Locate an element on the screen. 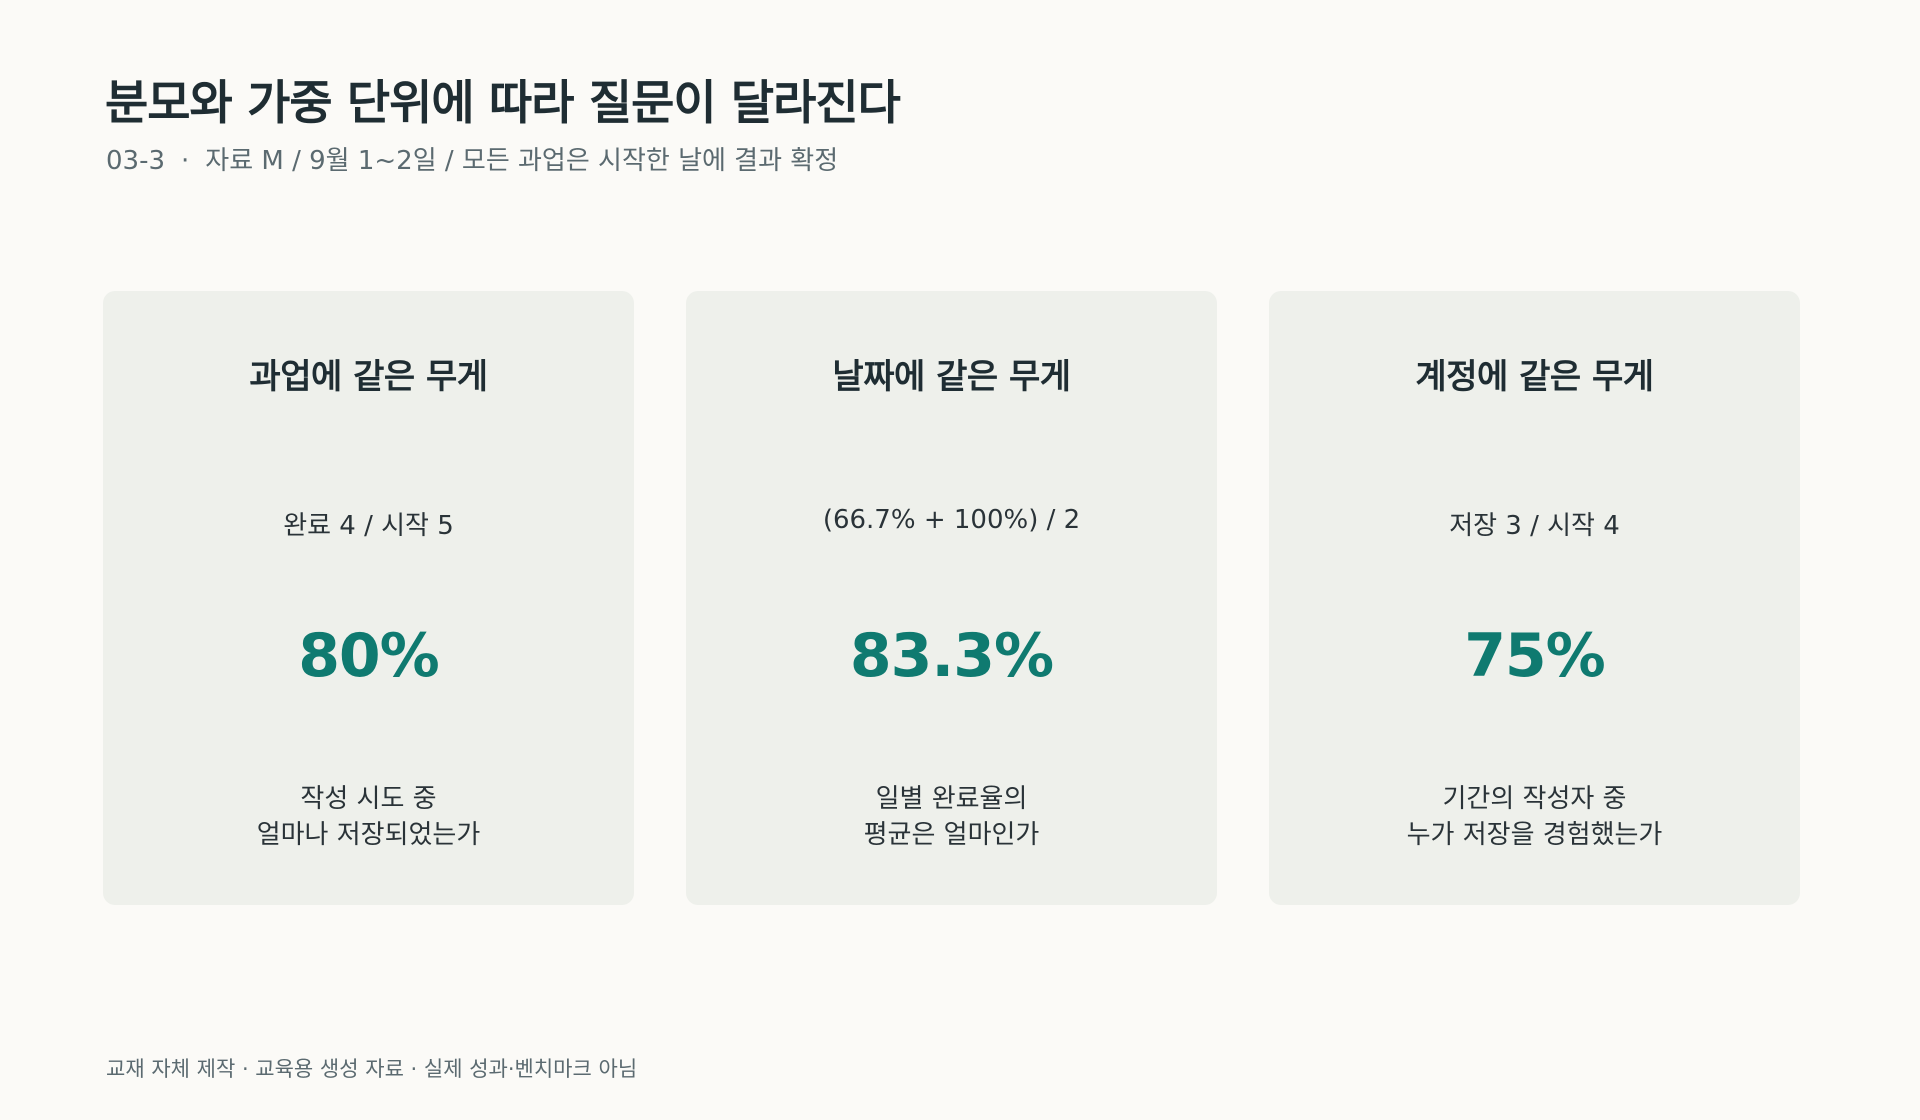  card-title: 과업에 같은 무게 is located at coordinates (368, 377).